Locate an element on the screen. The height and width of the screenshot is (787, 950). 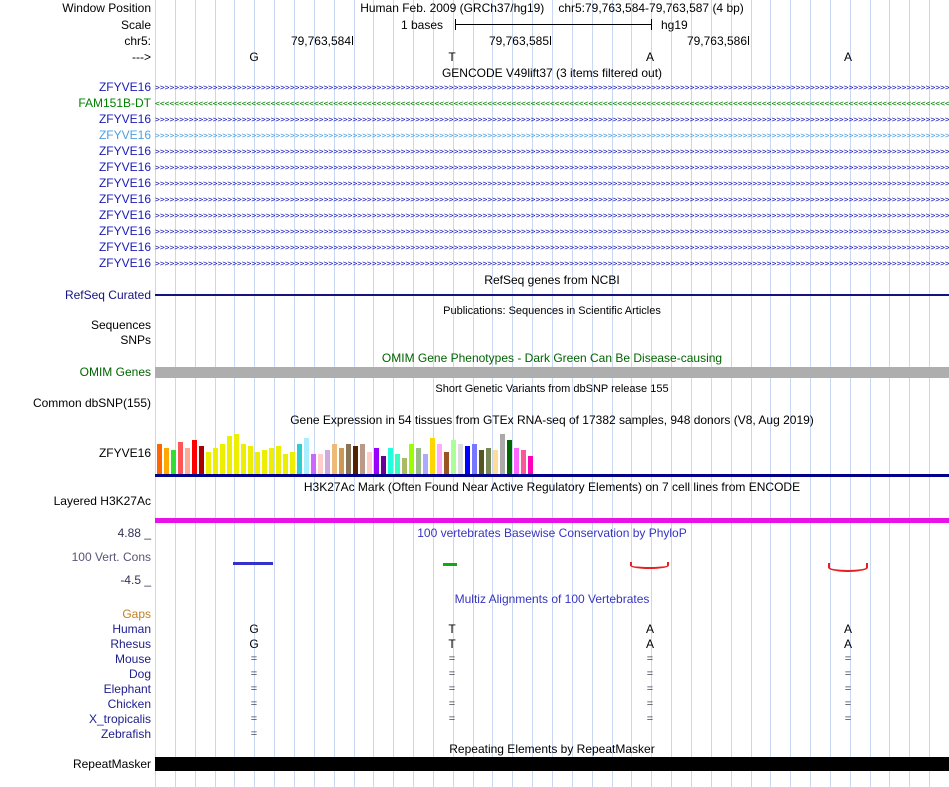
layered-h3k27ac-label: Layered H3K27Ac is located at coordinates (102, 501).